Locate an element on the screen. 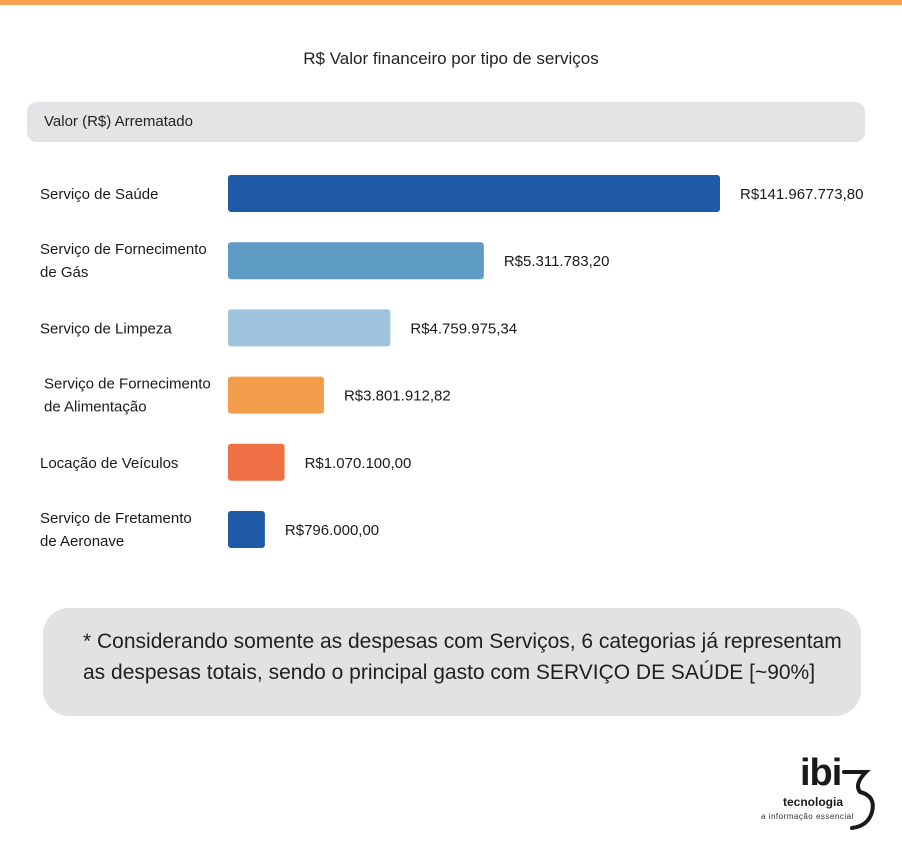 The height and width of the screenshot is (863, 902). chart-title: R$ Valor financeiro por tipo de serviços is located at coordinates (451, 58).